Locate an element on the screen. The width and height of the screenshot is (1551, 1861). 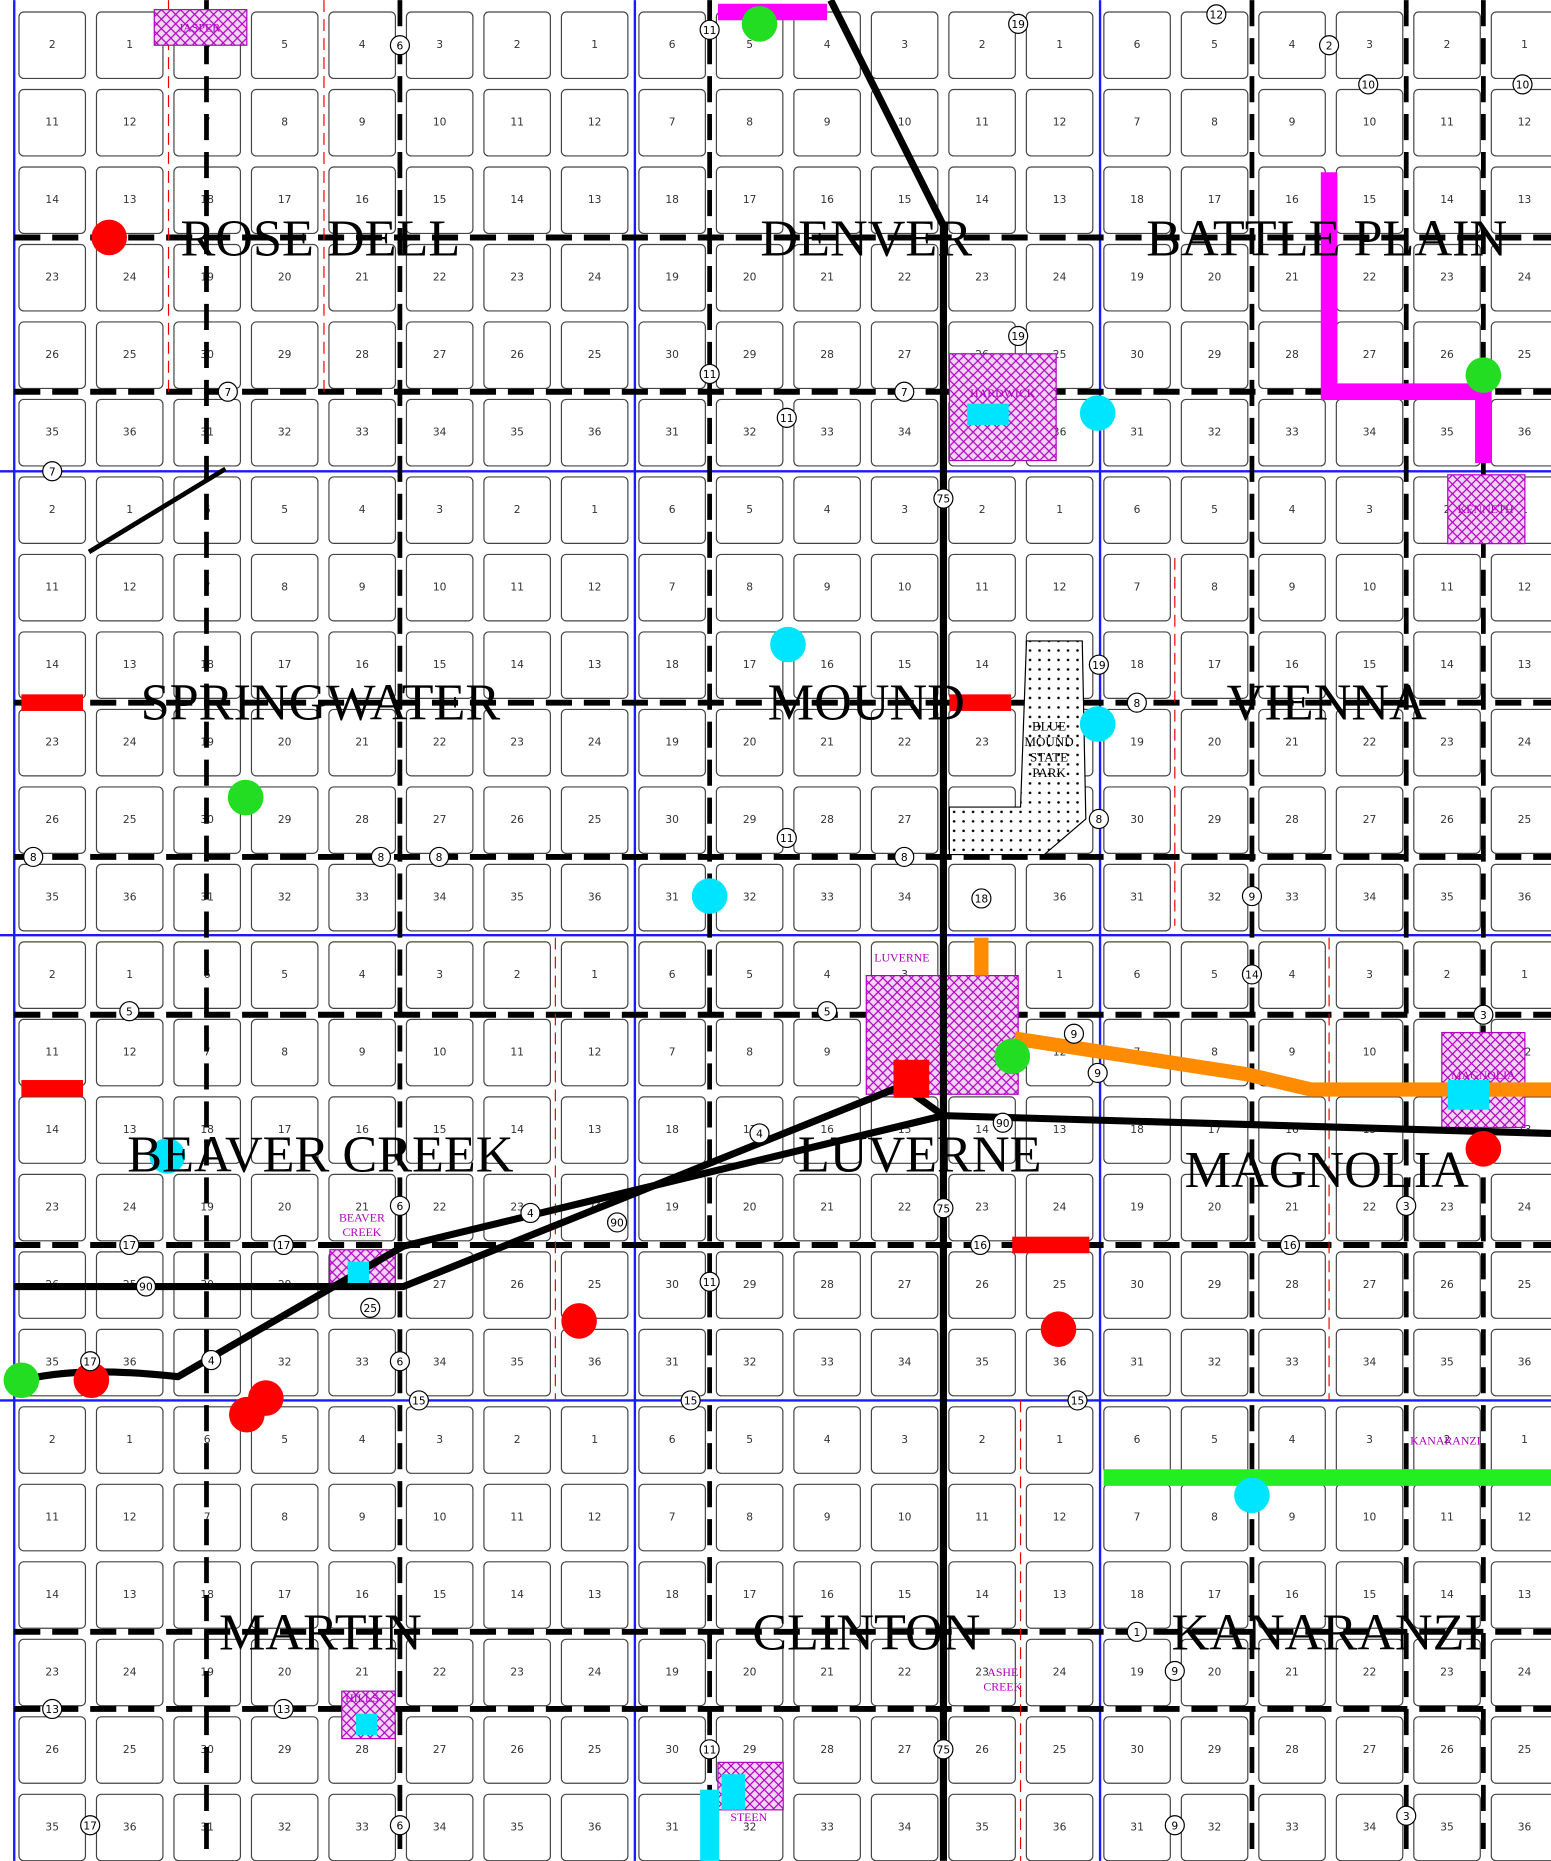
section-number: 25 is located at coordinates (595, 1749).